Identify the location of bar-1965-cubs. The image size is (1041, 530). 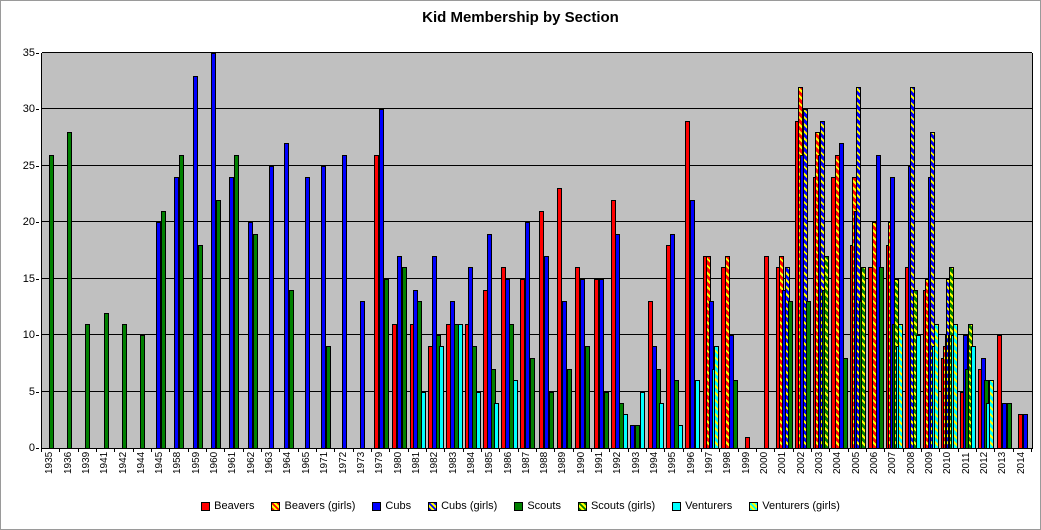
(307, 312).